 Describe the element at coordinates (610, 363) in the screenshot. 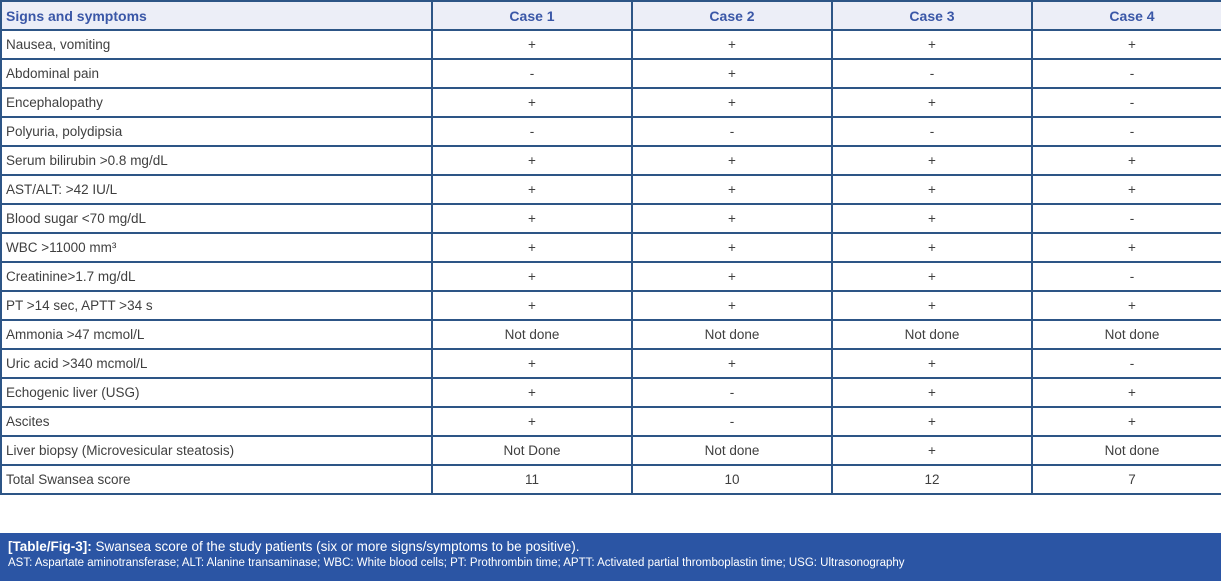

I see `table-row: Uric acid >340 mcmol/L + + + -` at that location.